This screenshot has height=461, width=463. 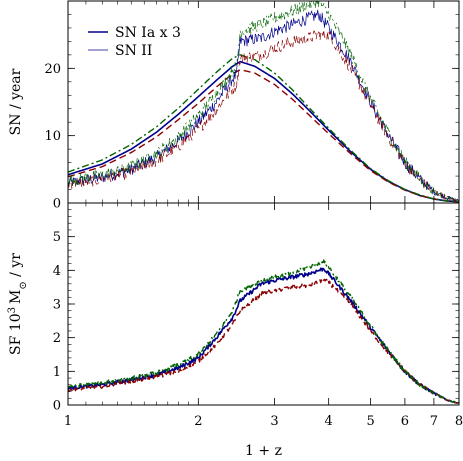 I want to click on legend: SN Ia x 3 SN II, so click(x=134, y=42).